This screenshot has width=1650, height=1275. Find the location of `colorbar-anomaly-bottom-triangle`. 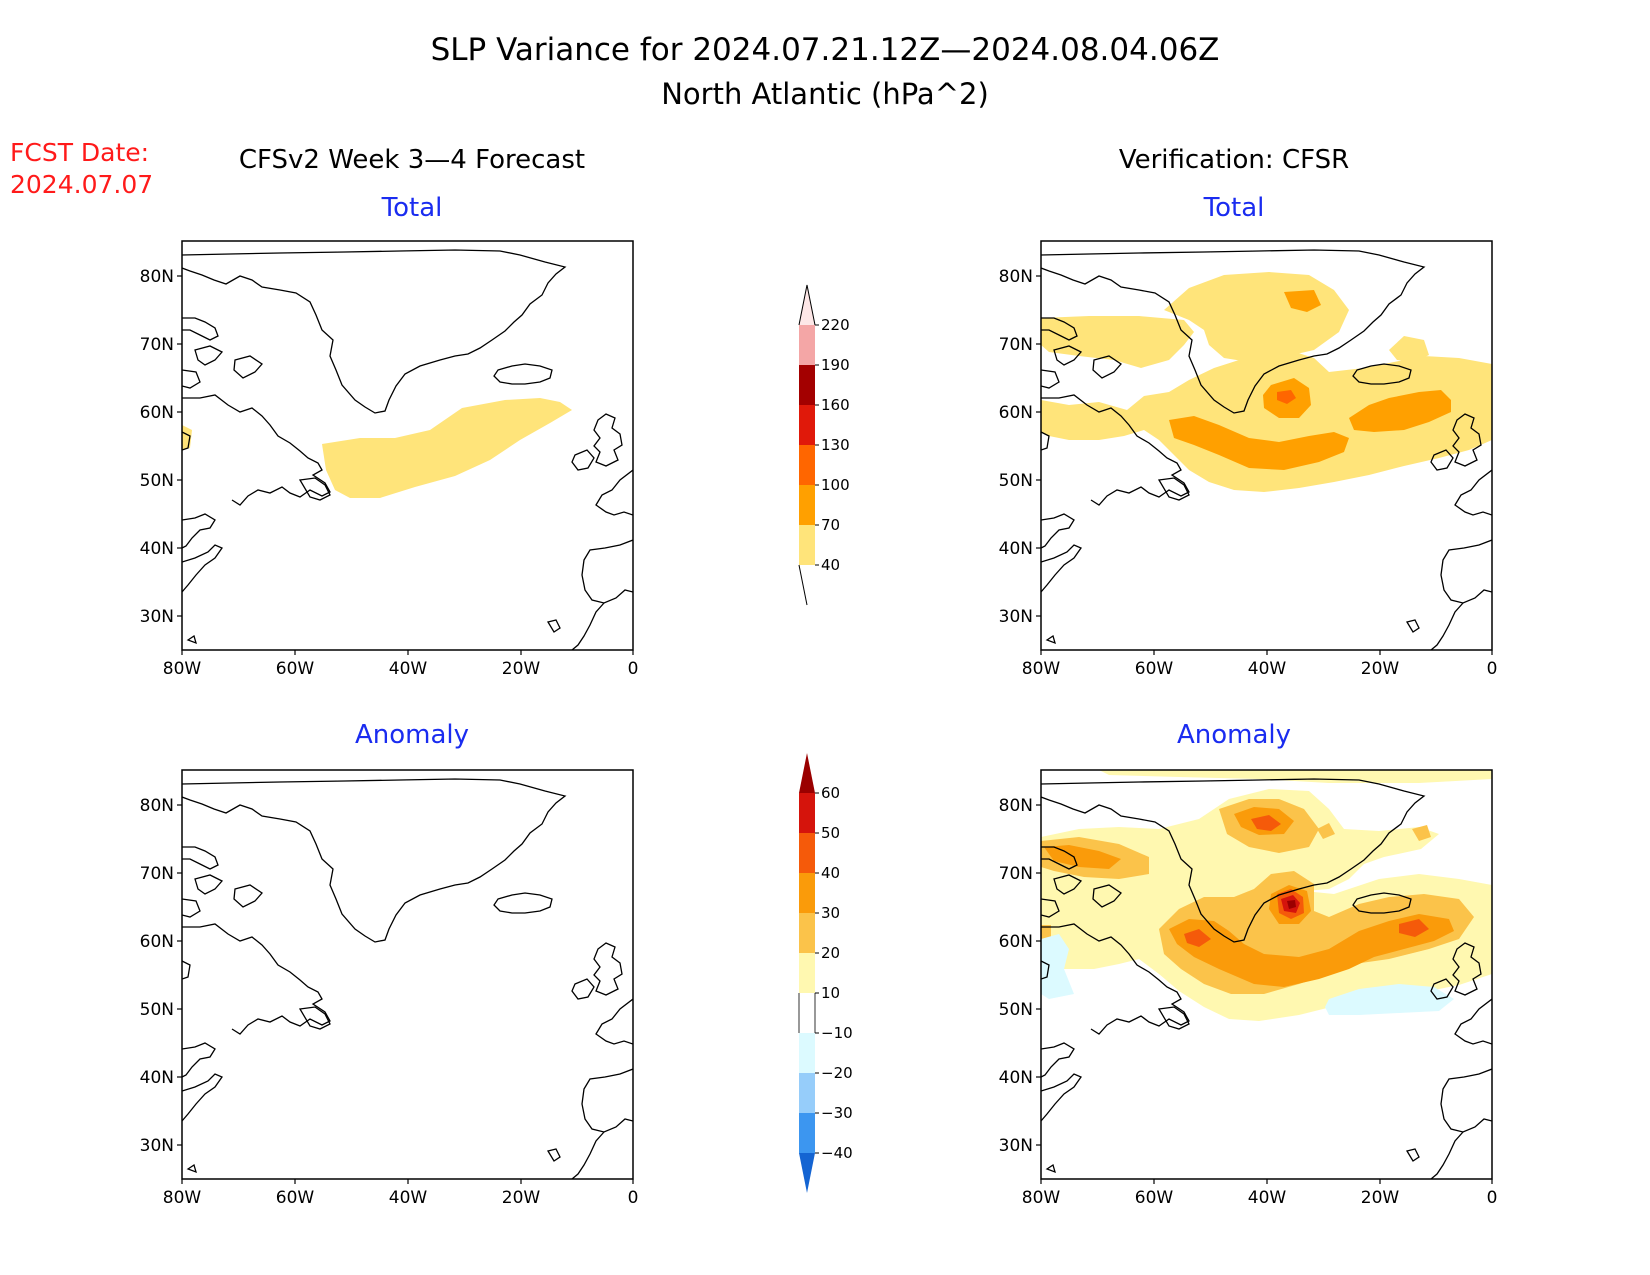

colorbar-anomaly-bottom-triangle is located at coordinates (807, 1173).